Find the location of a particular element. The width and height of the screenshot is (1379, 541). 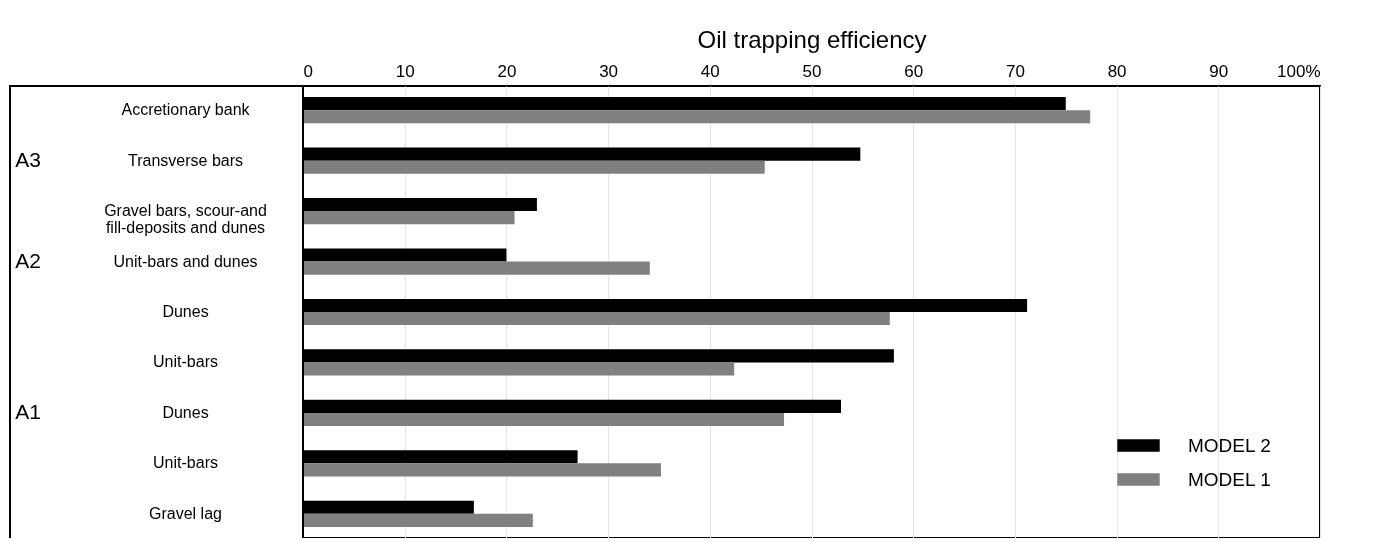

legend-label: MODEL 1 is located at coordinates (1229, 479).